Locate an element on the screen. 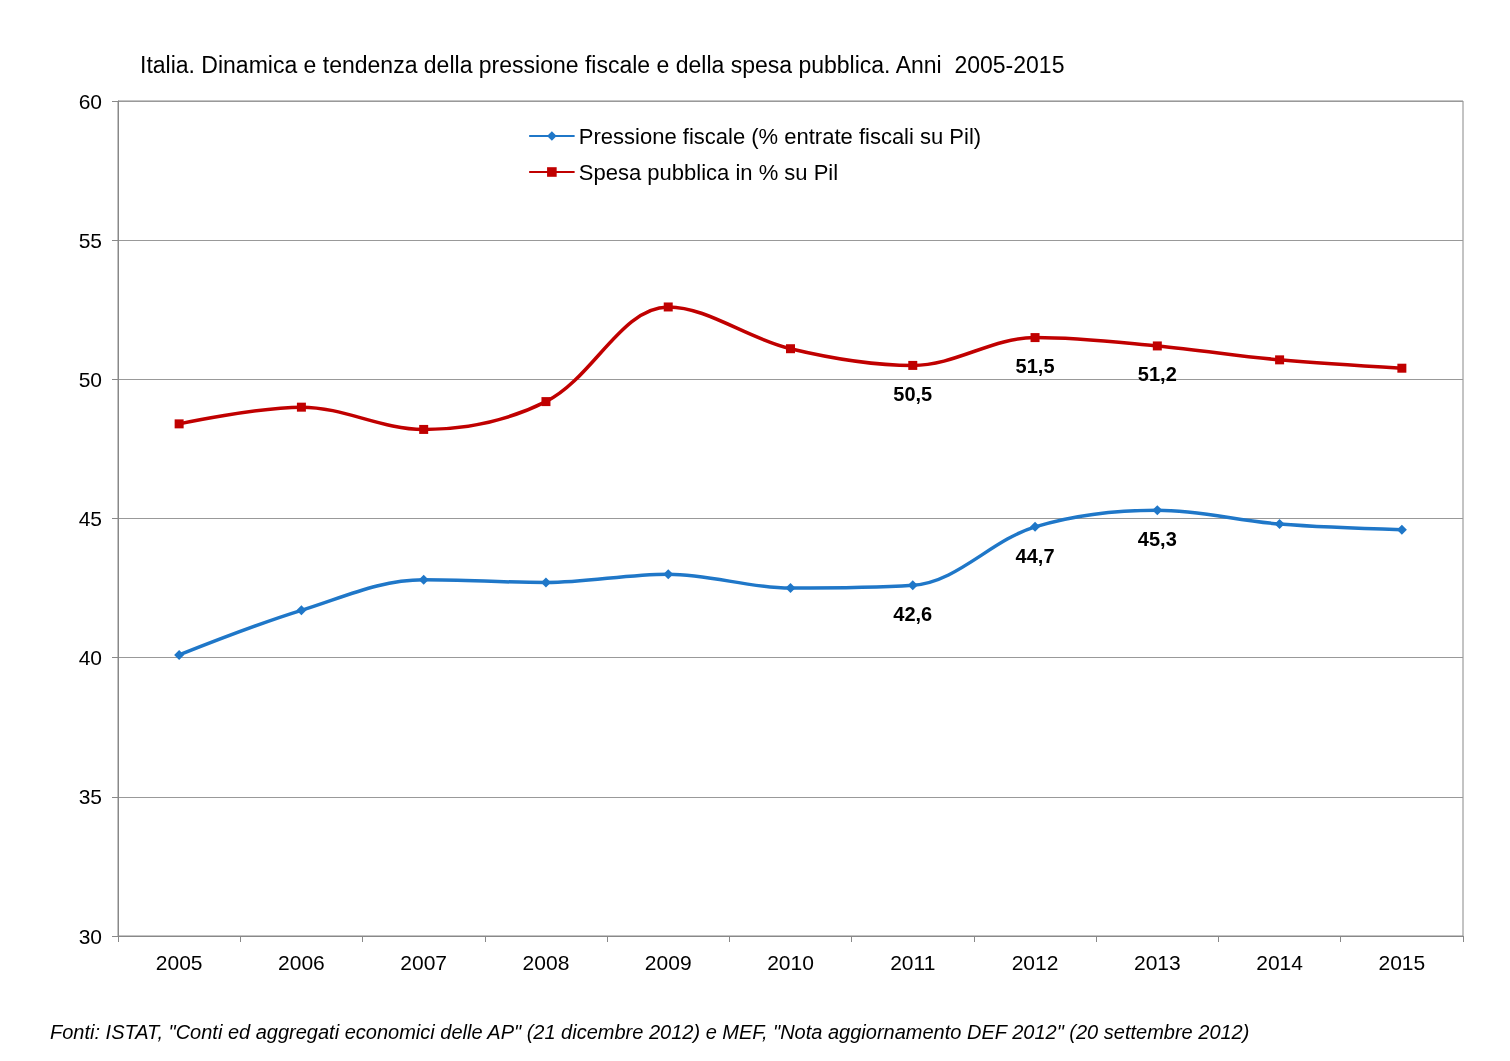 The width and height of the screenshot is (1510, 1061). x-tick-label: 2012 is located at coordinates (1035, 962).